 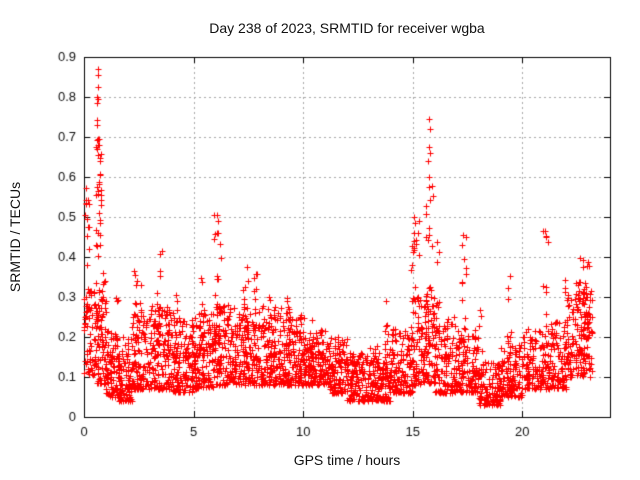 I want to click on y-axis-label: SRMTID / TECUs, so click(x=15, y=237).